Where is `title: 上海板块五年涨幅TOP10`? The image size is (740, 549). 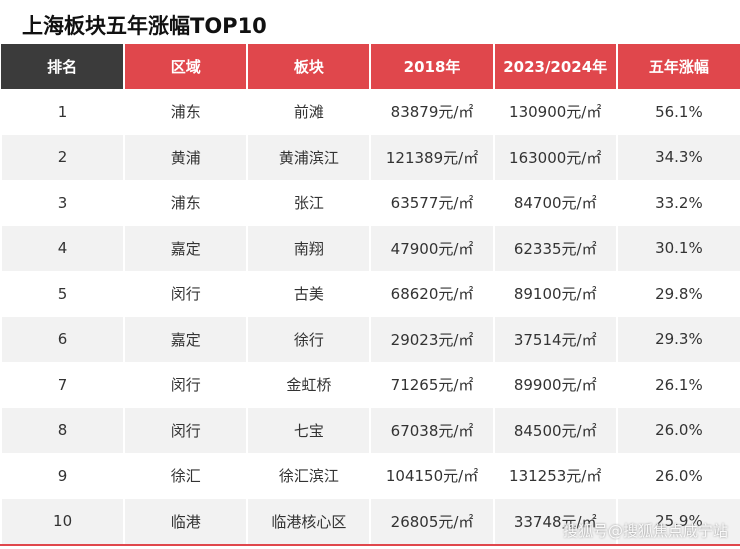
title: 上海板块五年涨幅TOP10 is located at coordinates (144, 26).